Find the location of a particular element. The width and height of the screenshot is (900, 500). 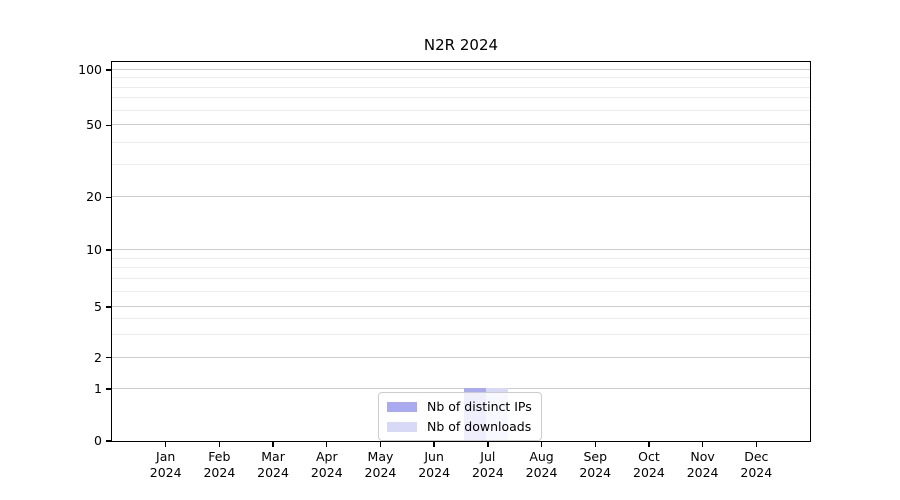

x-axis-tick-label: Feb 2024 is located at coordinates (219, 465).